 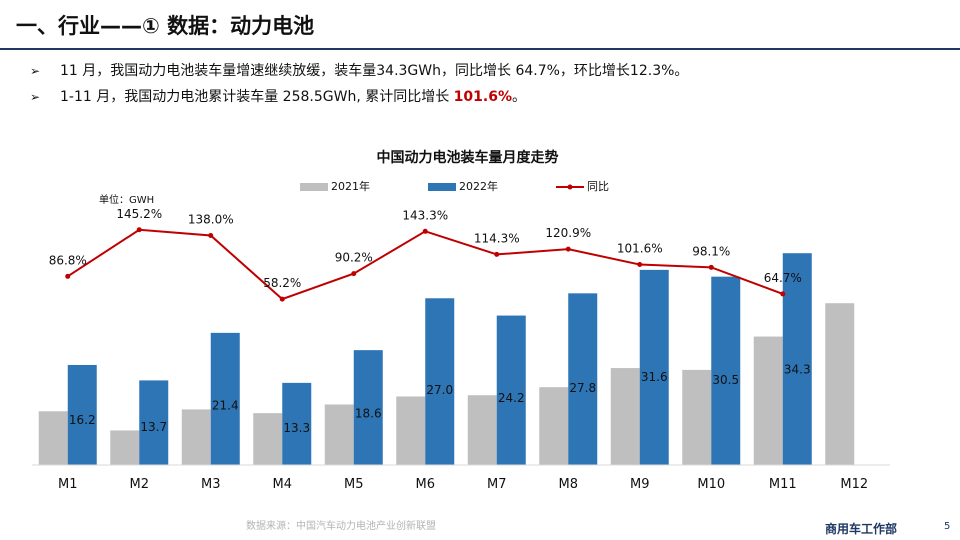 I want to click on unit-label: 单位：GWH, so click(x=127, y=200).